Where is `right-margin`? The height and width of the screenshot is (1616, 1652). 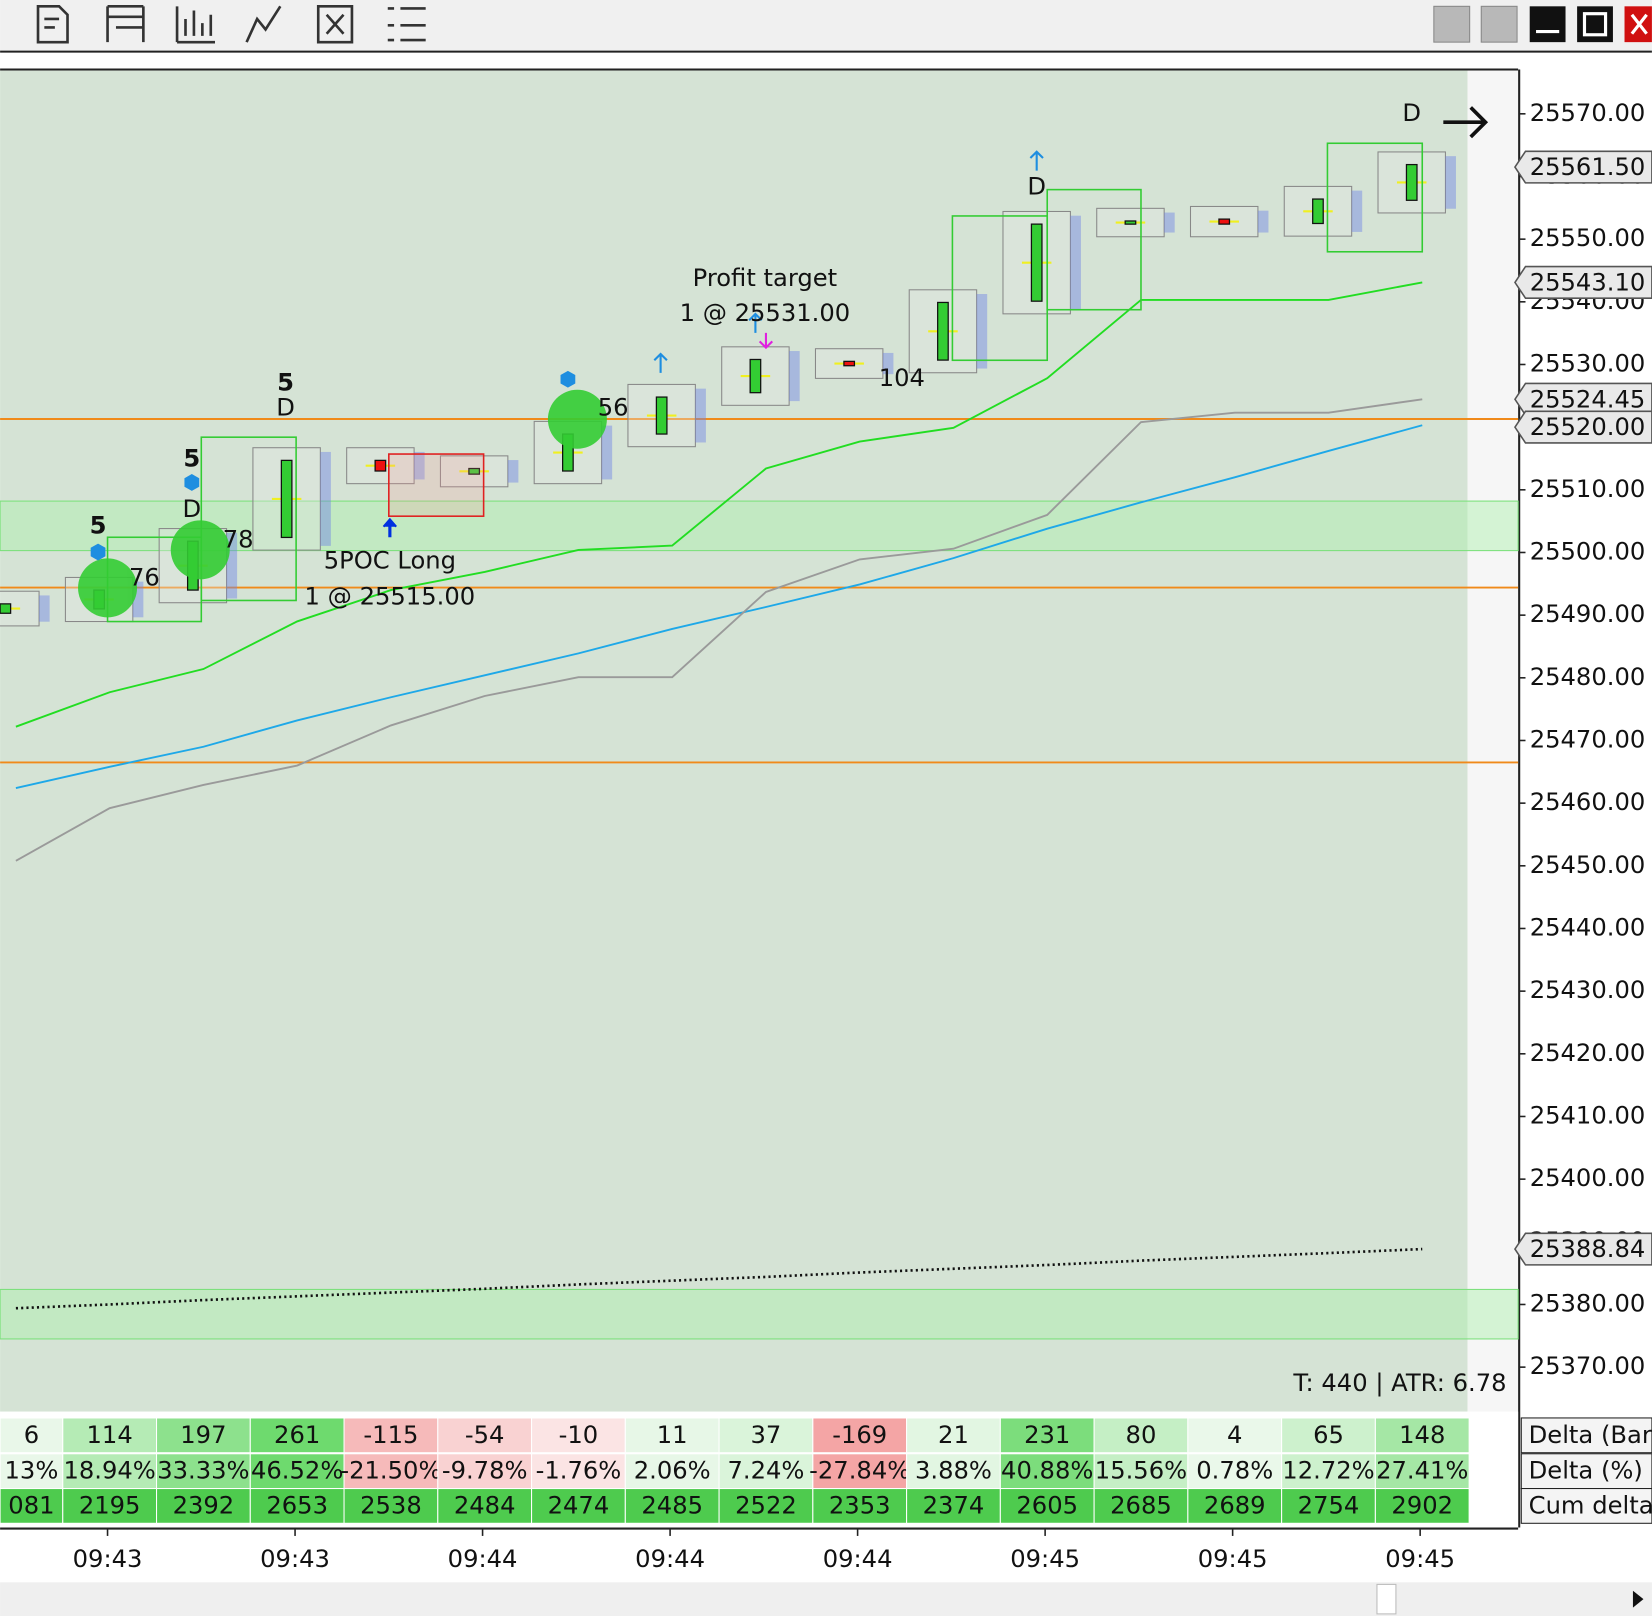 right-margin is located at coordinates (1493, 741).